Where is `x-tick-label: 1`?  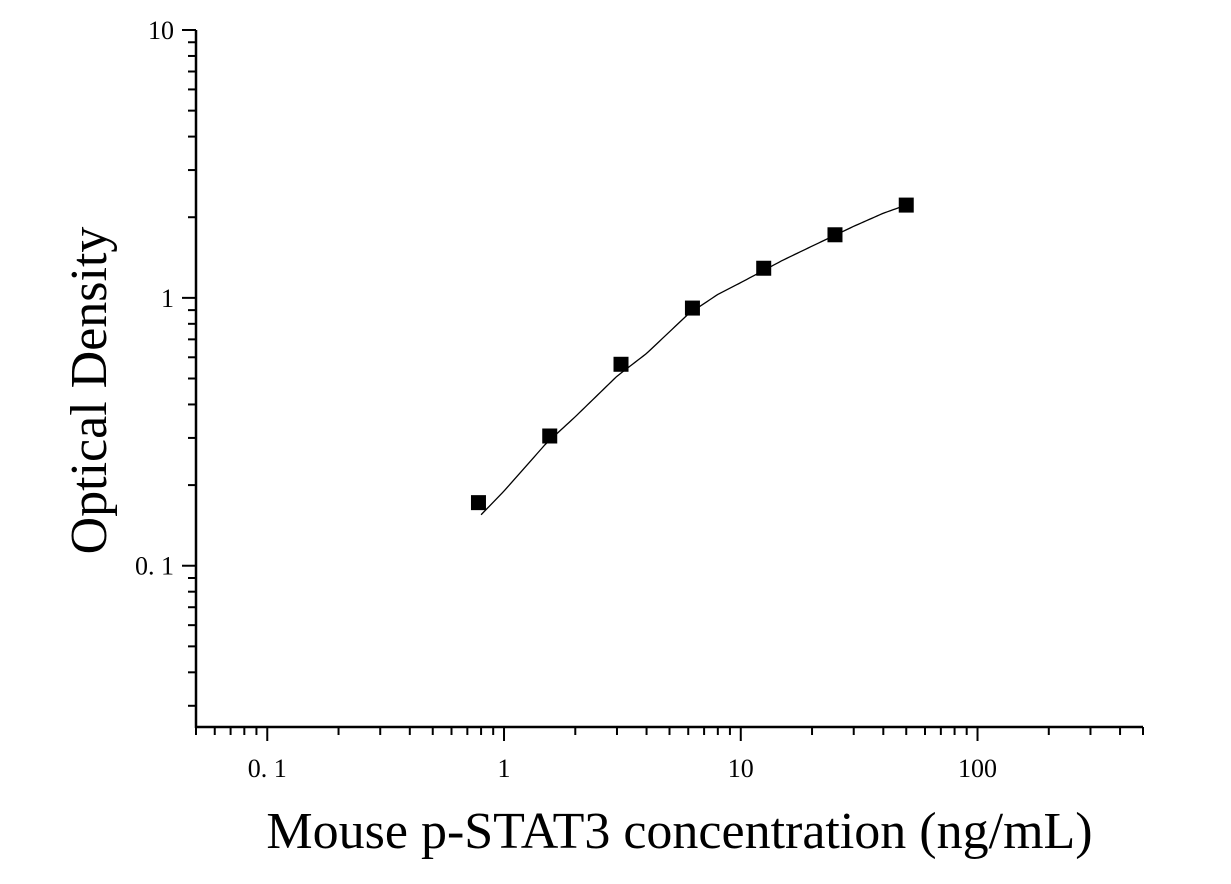
x-tick-label: 1 is located at coordinates (504, 768).